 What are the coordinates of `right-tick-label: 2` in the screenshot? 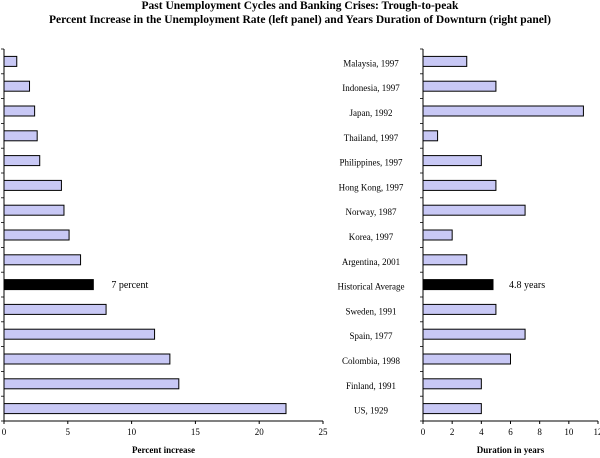 It's located at (452, 432).